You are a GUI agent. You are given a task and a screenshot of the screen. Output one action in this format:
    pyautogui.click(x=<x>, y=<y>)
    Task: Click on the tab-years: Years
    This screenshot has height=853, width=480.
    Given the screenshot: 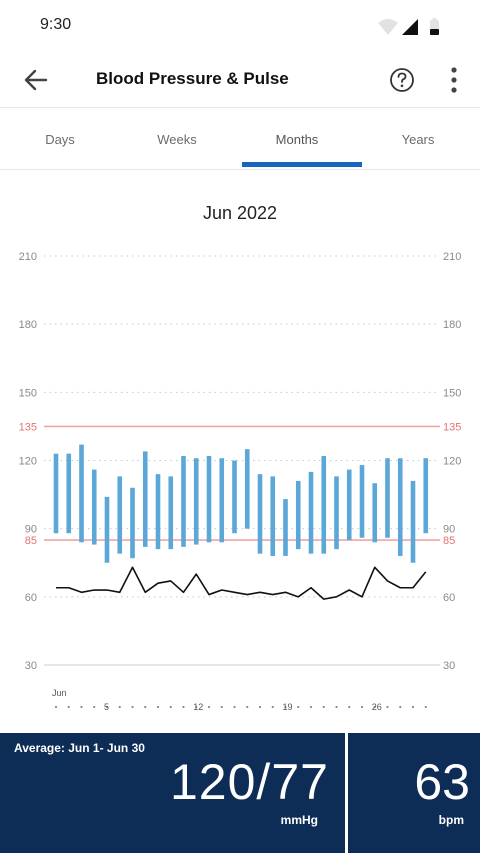 What is the action you would take?
    pyautogui.click(x=418, y=139)
    